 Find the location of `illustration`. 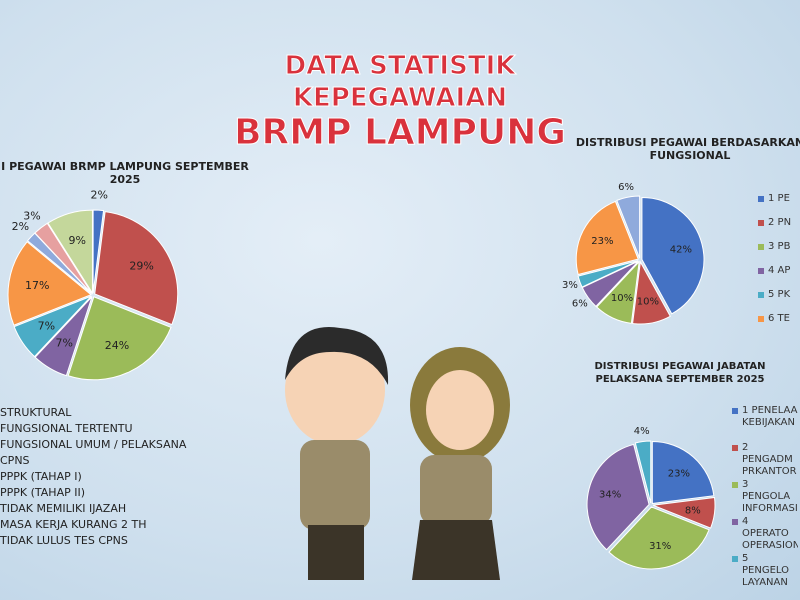

illustration is located at coordinates (397, 453).